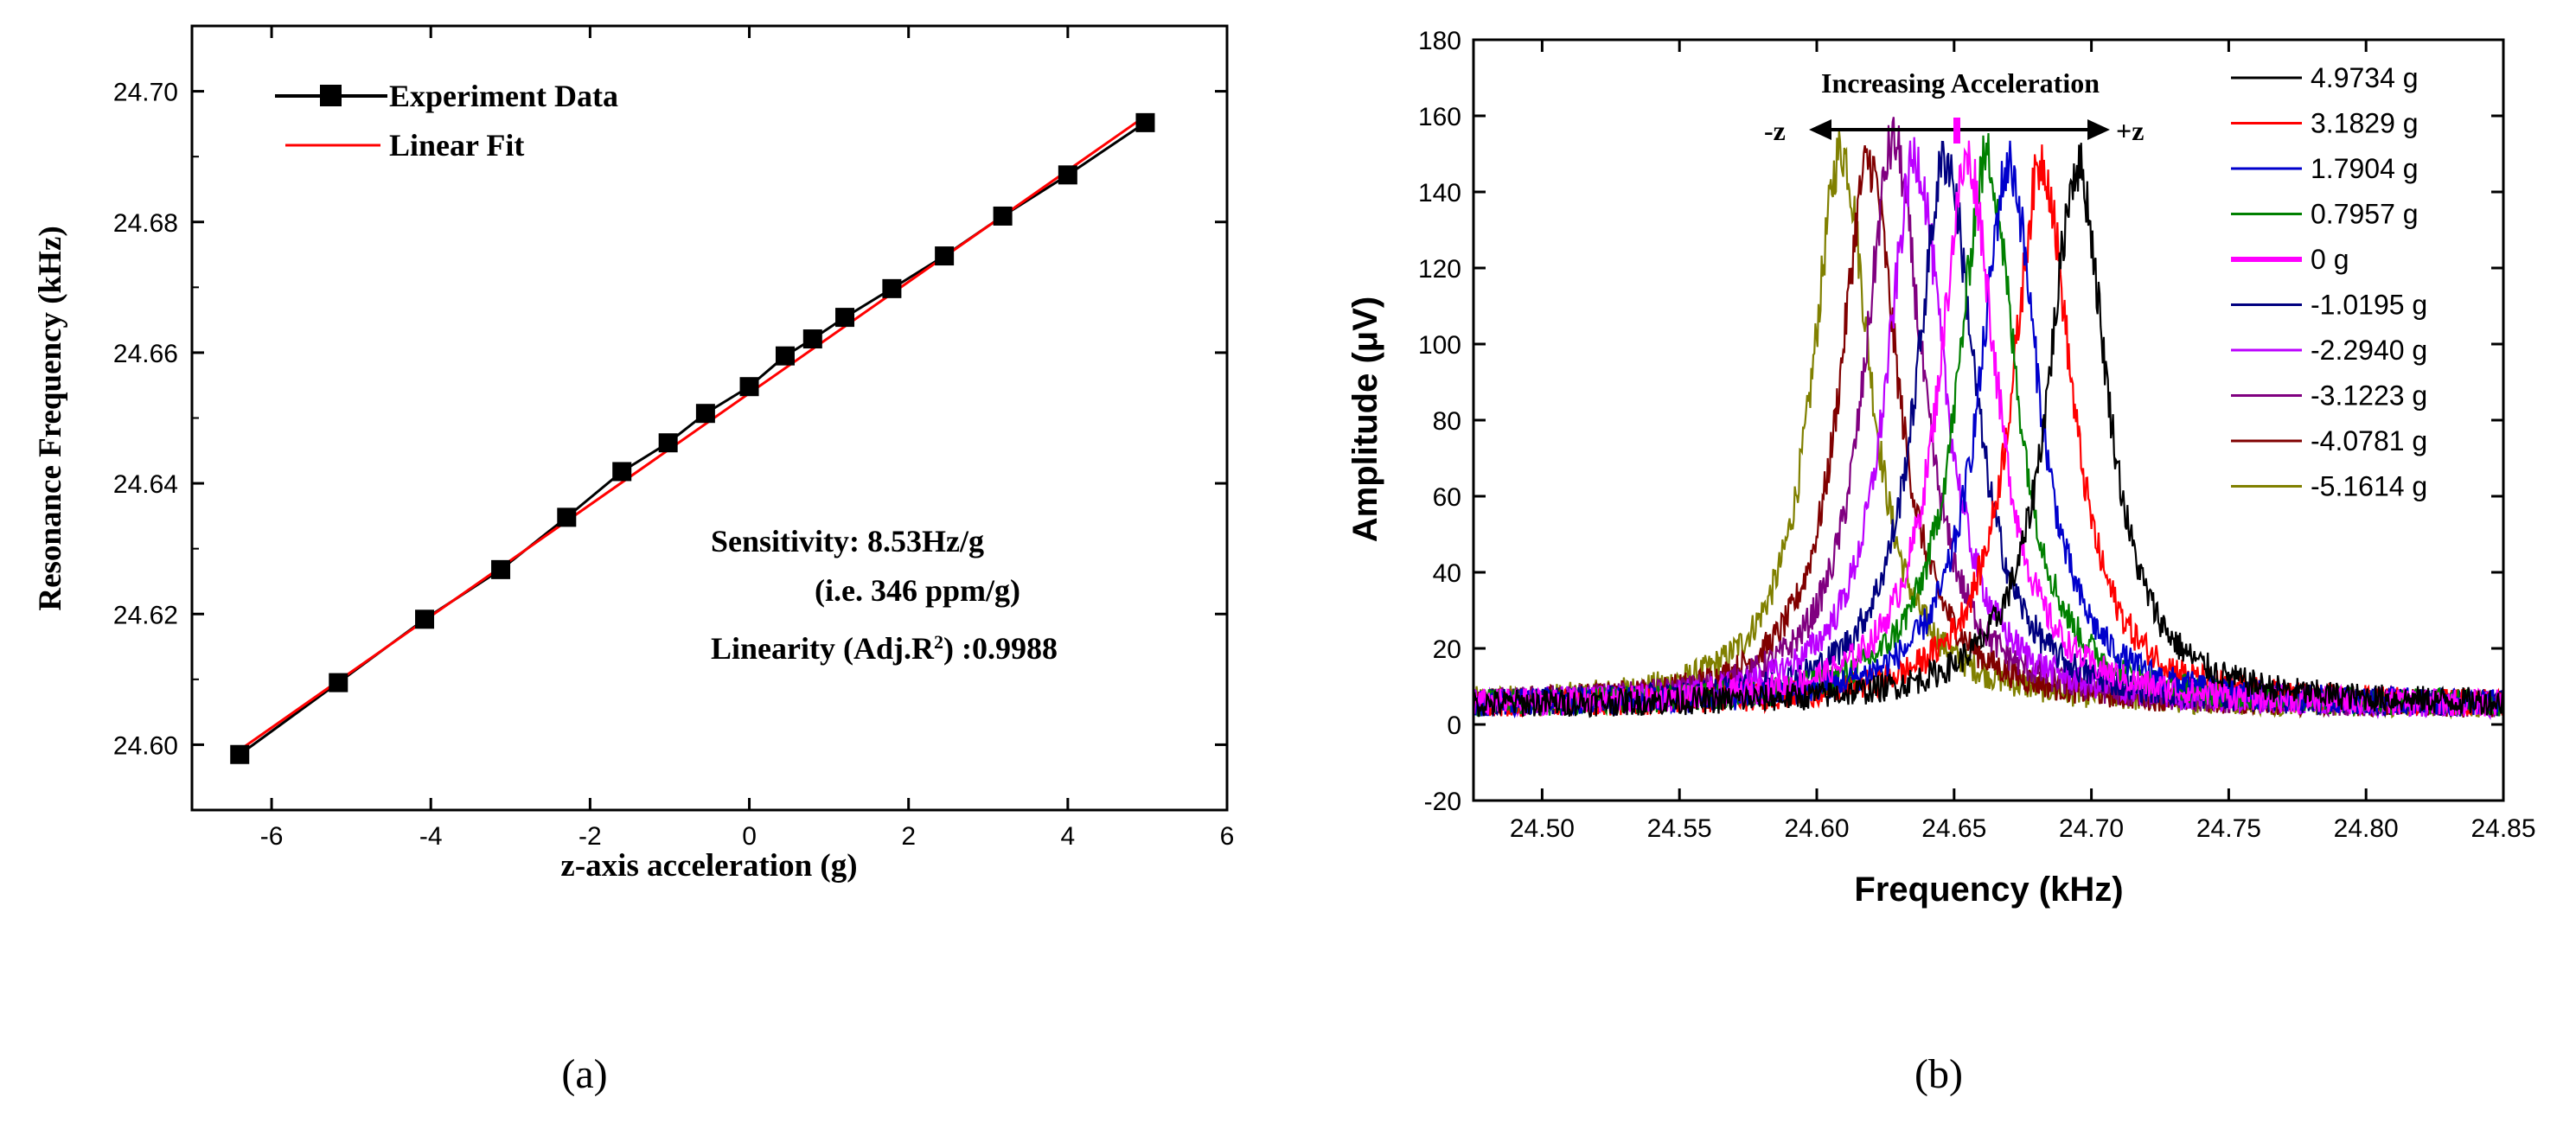  What do you see at coordinates (1447, 573) in the screenshot?
I see `y-tick-label-b: 40` at bounding box center [1447, 573].